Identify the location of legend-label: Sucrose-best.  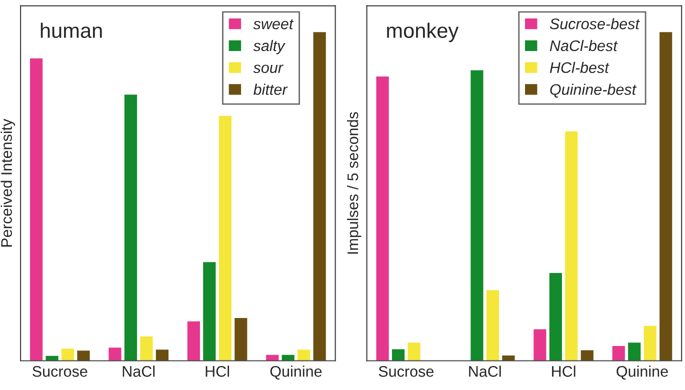
(595, 24).